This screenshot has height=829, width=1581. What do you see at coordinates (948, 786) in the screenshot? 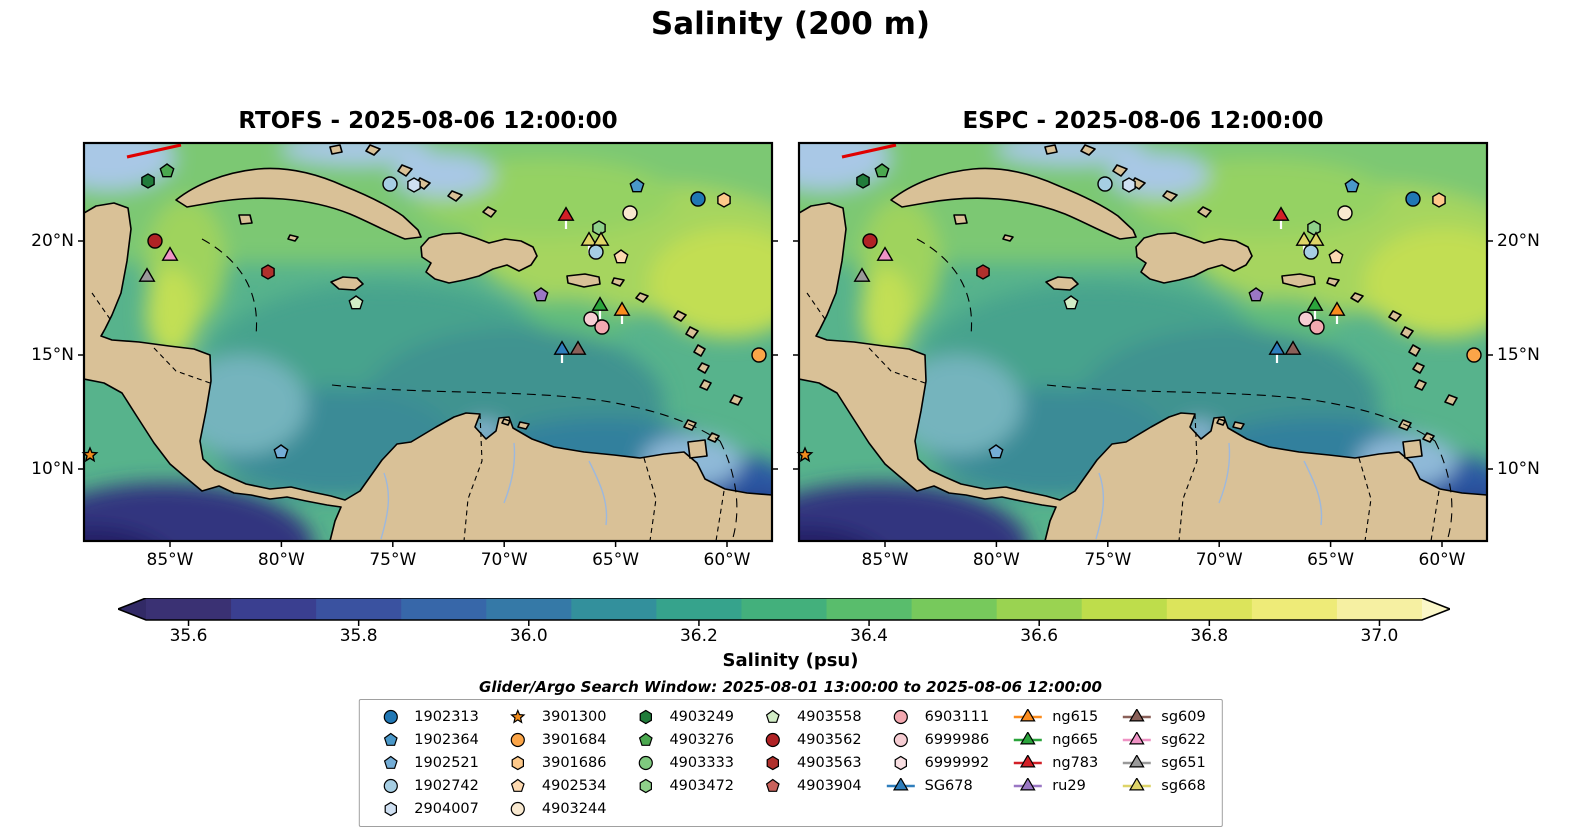
I see `legend-item-label: SG678` at bounding box center [948, 786].